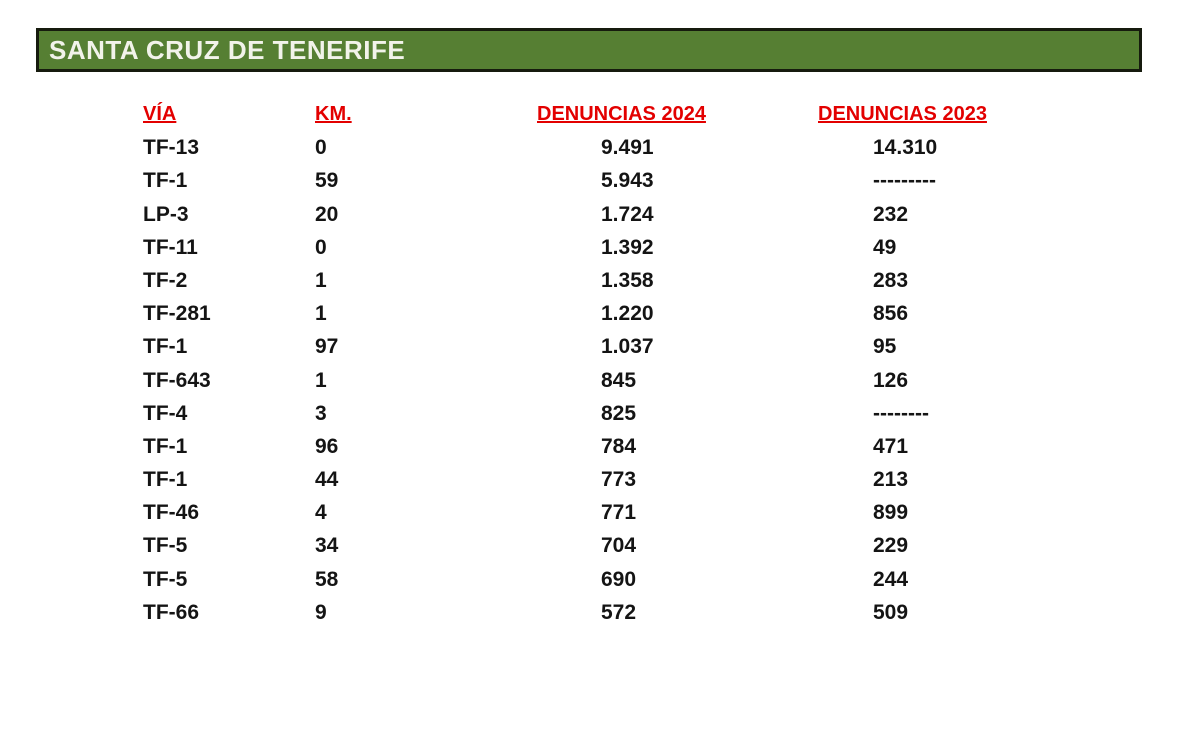  What do you see at coordinates (170, 247) in the screenshot?
I see `cell-via: TF-11` at bounding box center [170, 247].